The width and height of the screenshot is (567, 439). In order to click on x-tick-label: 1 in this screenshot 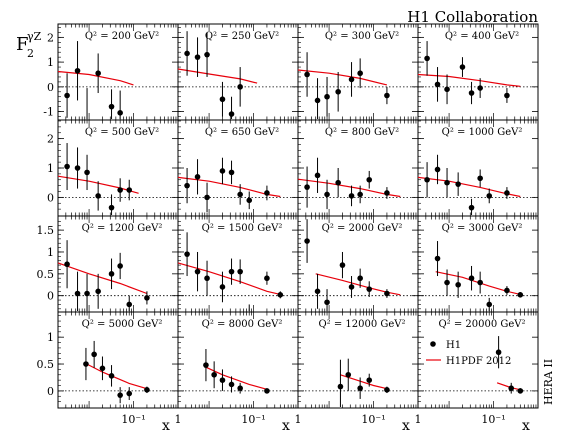, I will do `click(298, 419)`.